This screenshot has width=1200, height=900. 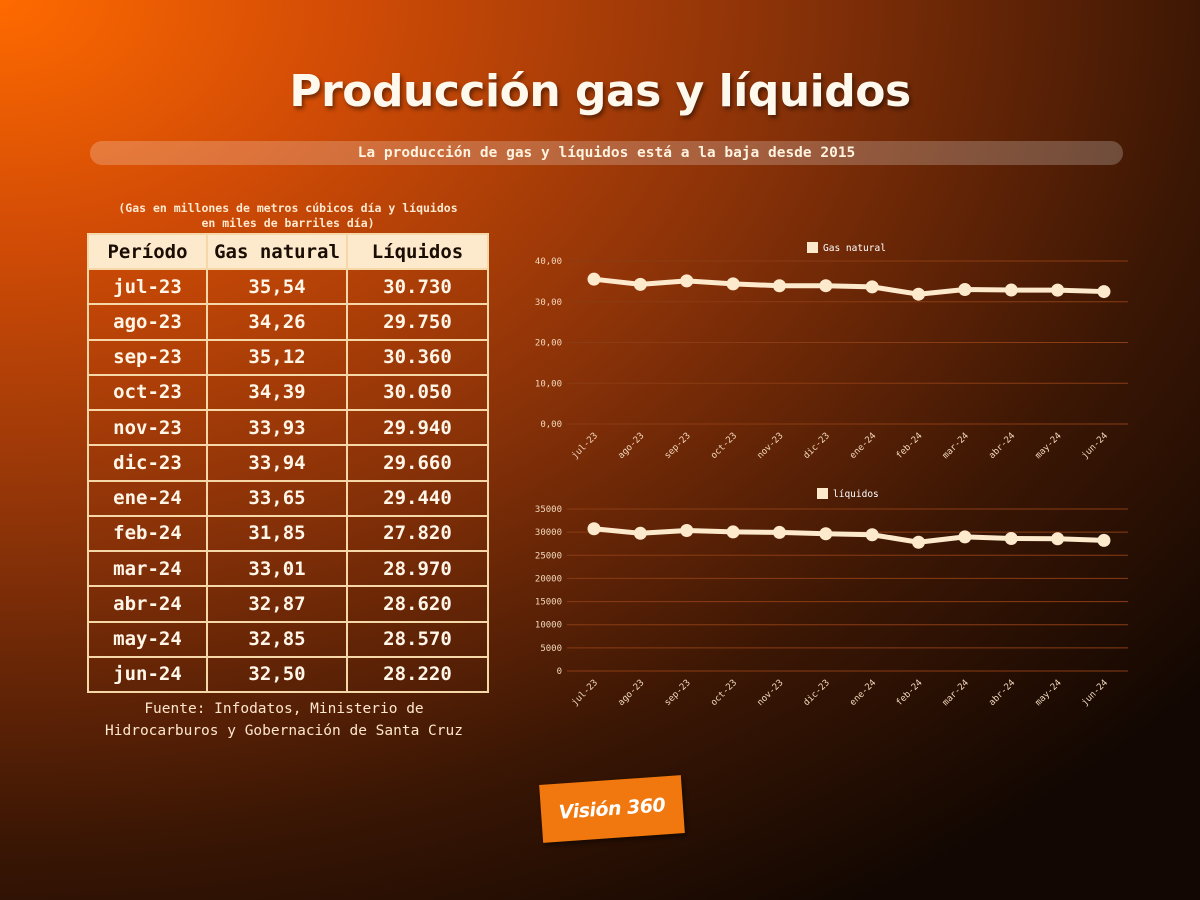 I want to click on gas-legend-swatch, so click(x=812, y=247).